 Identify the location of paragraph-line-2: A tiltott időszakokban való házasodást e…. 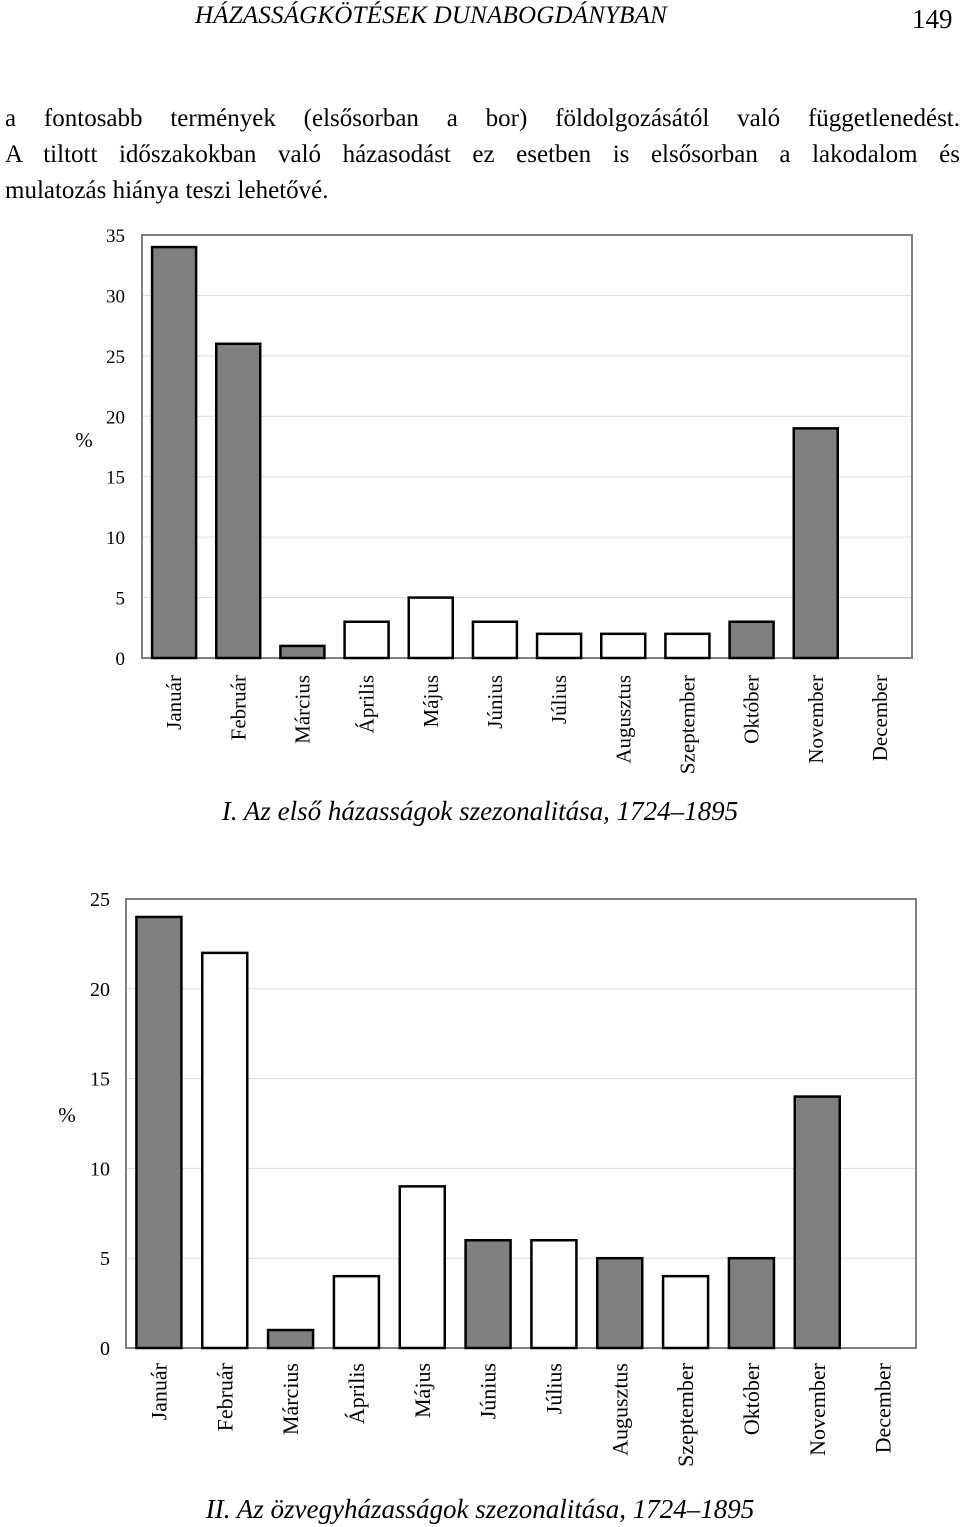
(482, 154).